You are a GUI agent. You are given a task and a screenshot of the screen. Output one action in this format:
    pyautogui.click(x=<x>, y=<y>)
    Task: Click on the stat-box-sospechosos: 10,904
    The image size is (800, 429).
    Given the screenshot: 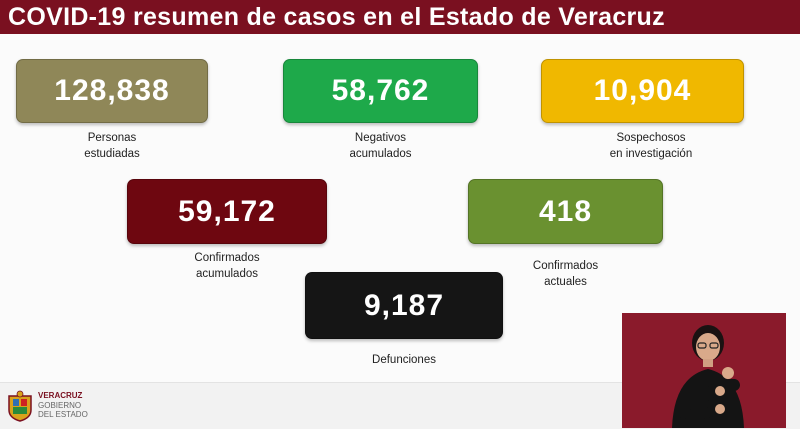 What is the action you would take?
    pyautogui.click(x=642, y=91)
    